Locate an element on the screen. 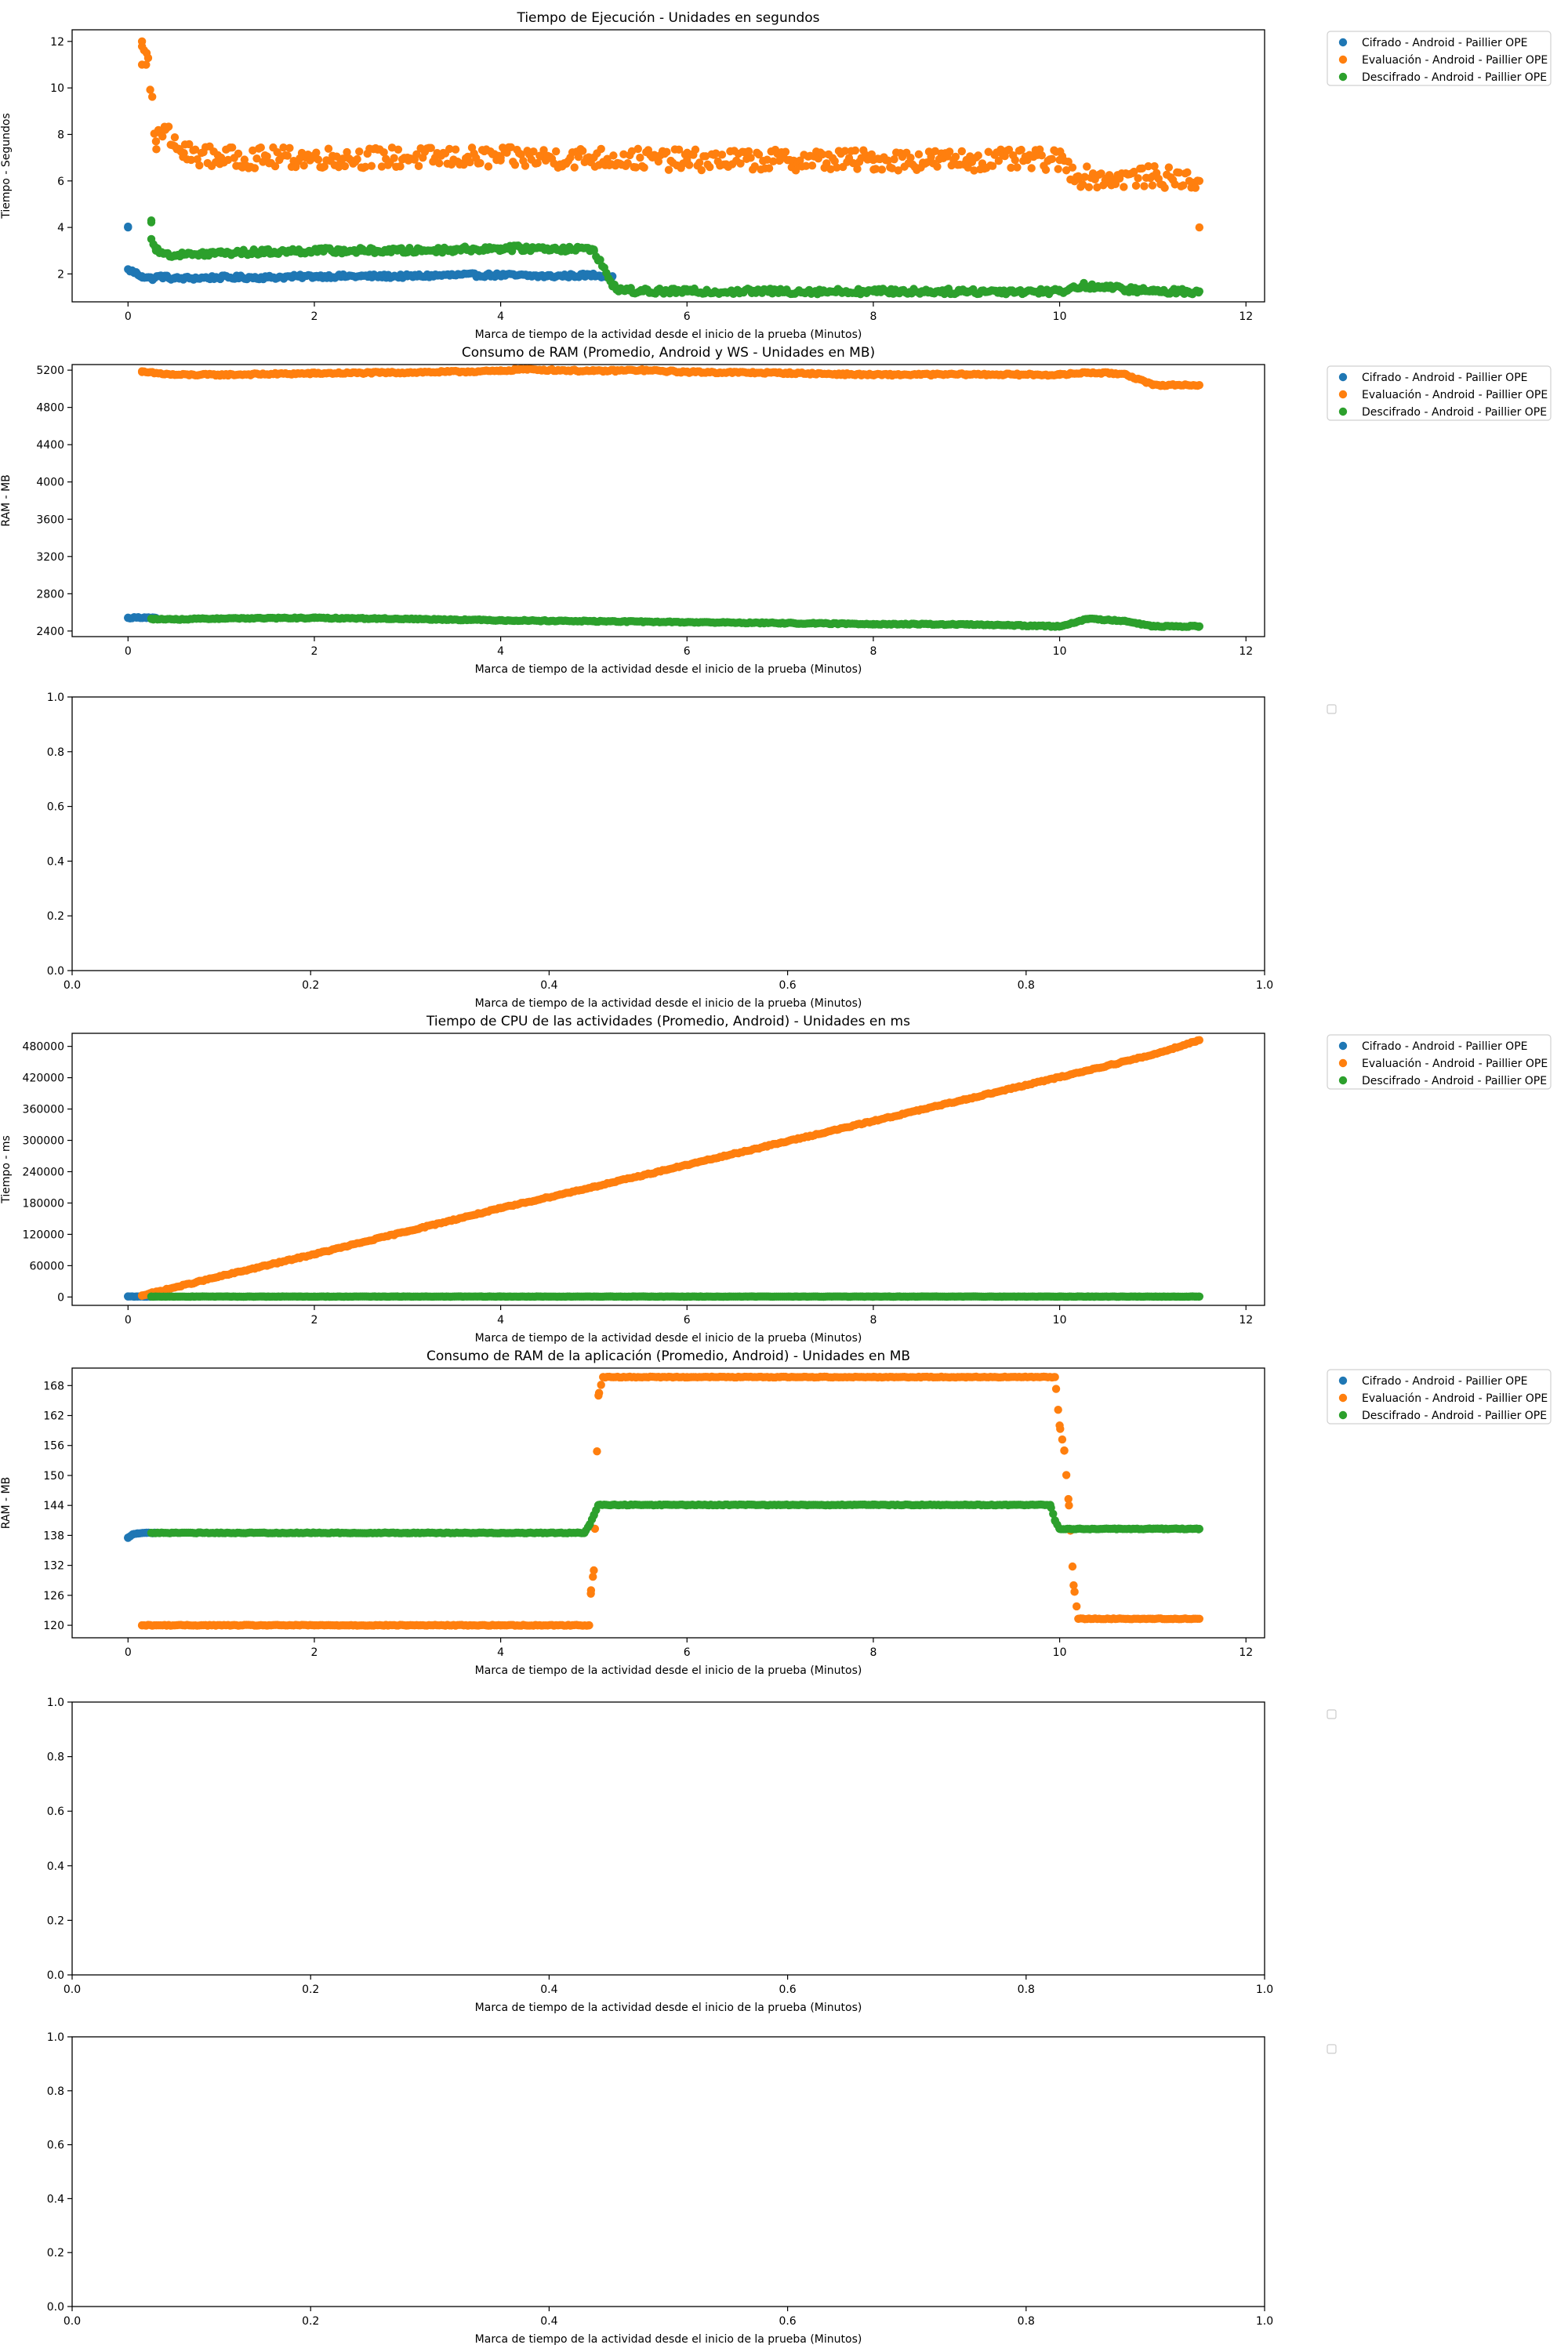 The height and width of the screenshot is (2352, 1568). y-tick-label: 1.0 is located at coordinates (56, 2037).